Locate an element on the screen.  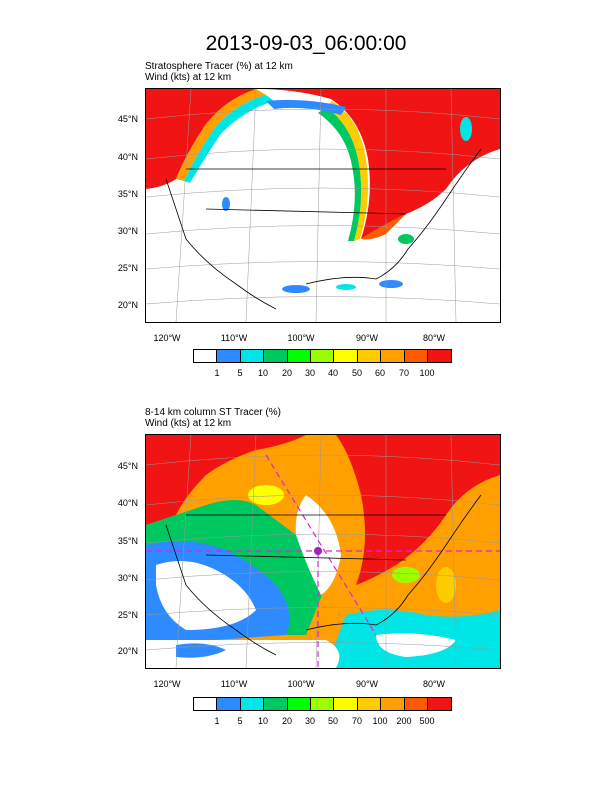
panel1-subtitle-1: Stratosphere Tracer (%) at 12 km is located at coordinates (219, 66).